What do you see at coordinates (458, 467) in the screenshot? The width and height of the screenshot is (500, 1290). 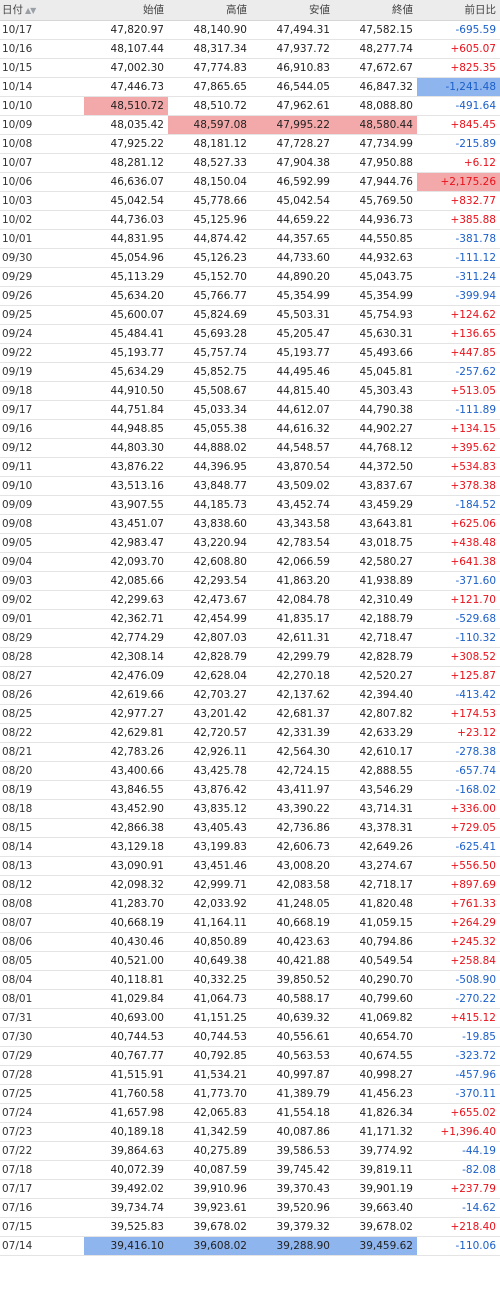 I see `change-cell: +534.83` at bounding box center [458, 467].